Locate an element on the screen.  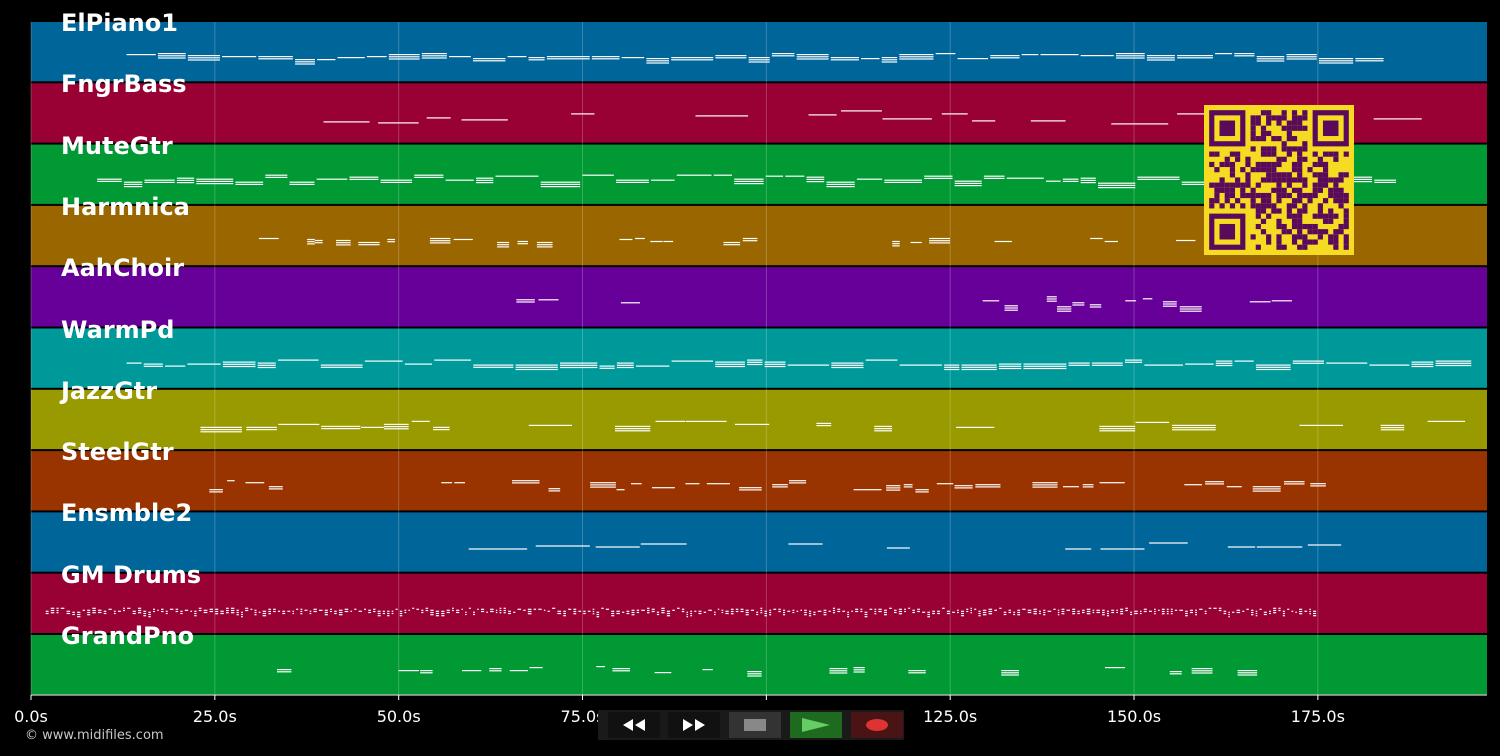
stop-button is located at coordinates (755, 725).